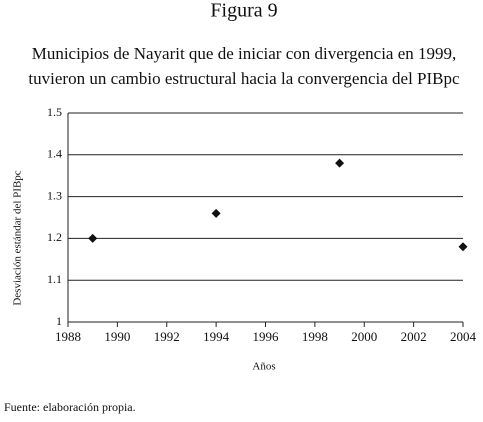  I want to click on y-tick-label: 1.1, so click(54, 279).